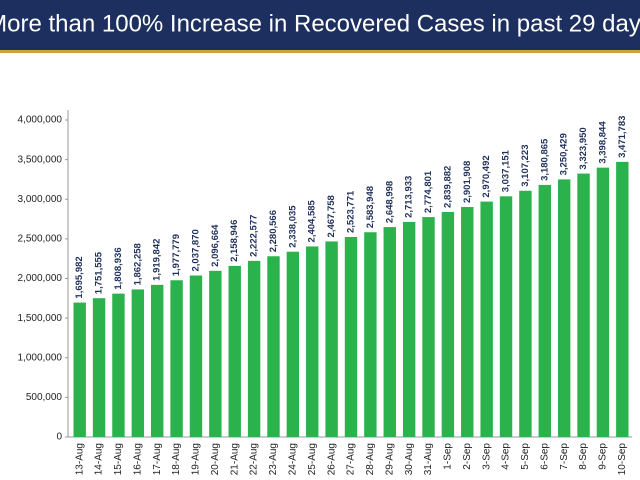 The image size is (640, 480). What do you see at coordinates (389, 202) in the screenshot?
I see `value-label: 2,648,998` at bounding box center [389, 202].